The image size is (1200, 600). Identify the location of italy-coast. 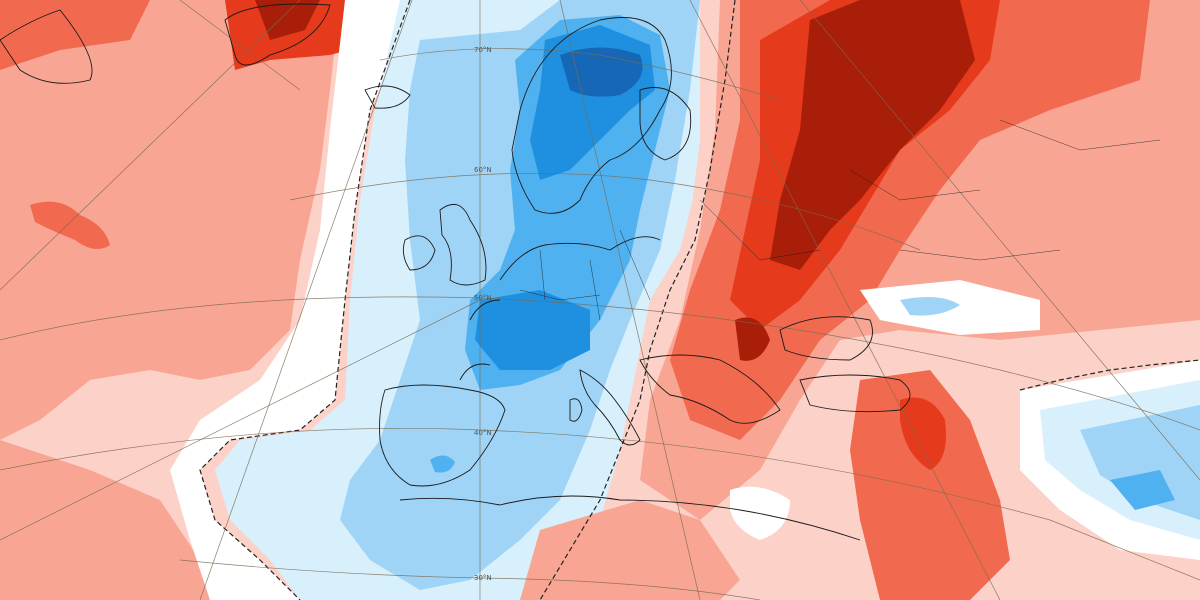
(610, 407).